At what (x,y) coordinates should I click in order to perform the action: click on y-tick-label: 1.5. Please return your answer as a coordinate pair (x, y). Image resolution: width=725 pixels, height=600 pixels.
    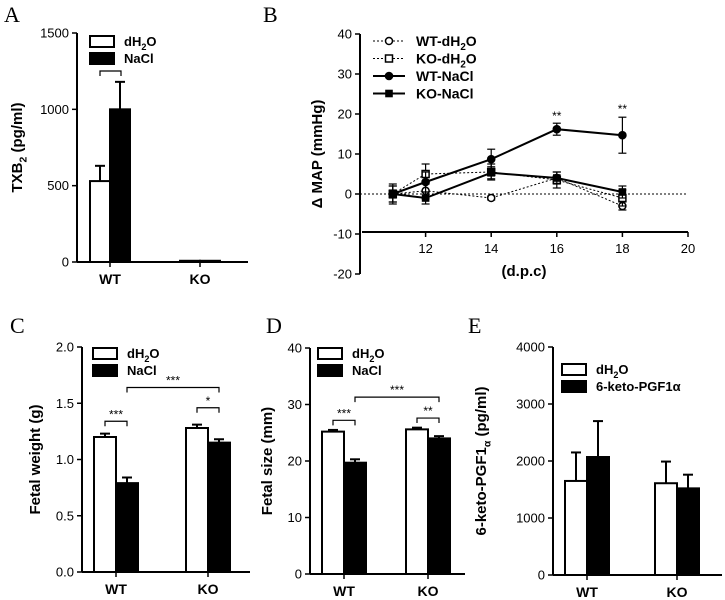
    Looking at the image, I should click on (65, 403).